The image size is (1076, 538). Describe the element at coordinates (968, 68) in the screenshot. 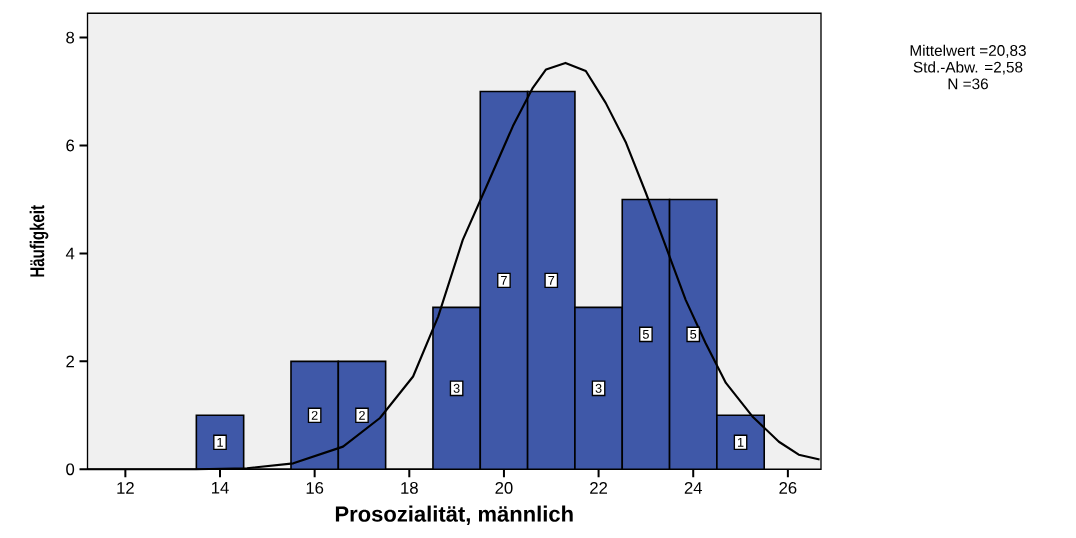

I see `text: Std.-Abw. =2,58` at that location.